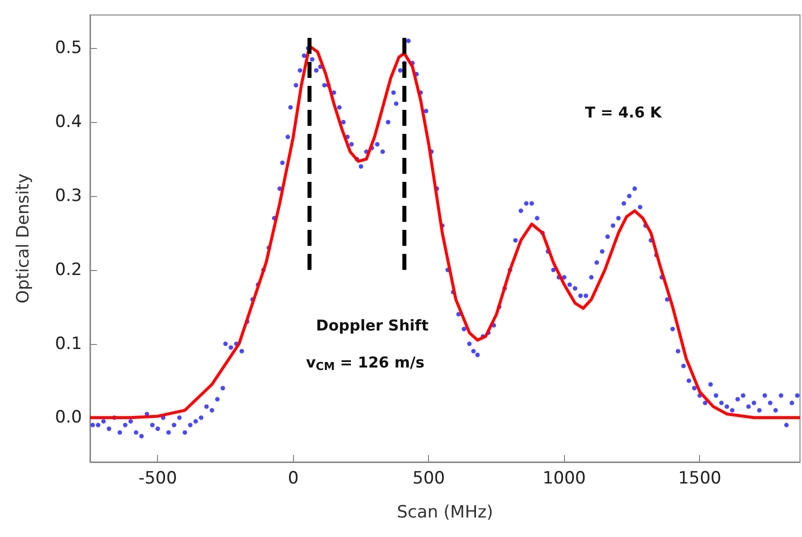  What do you see at coordinates (700, 478) in the screenshot?
I see `x-tick-label: 1500` at bounding box center [700, 478].